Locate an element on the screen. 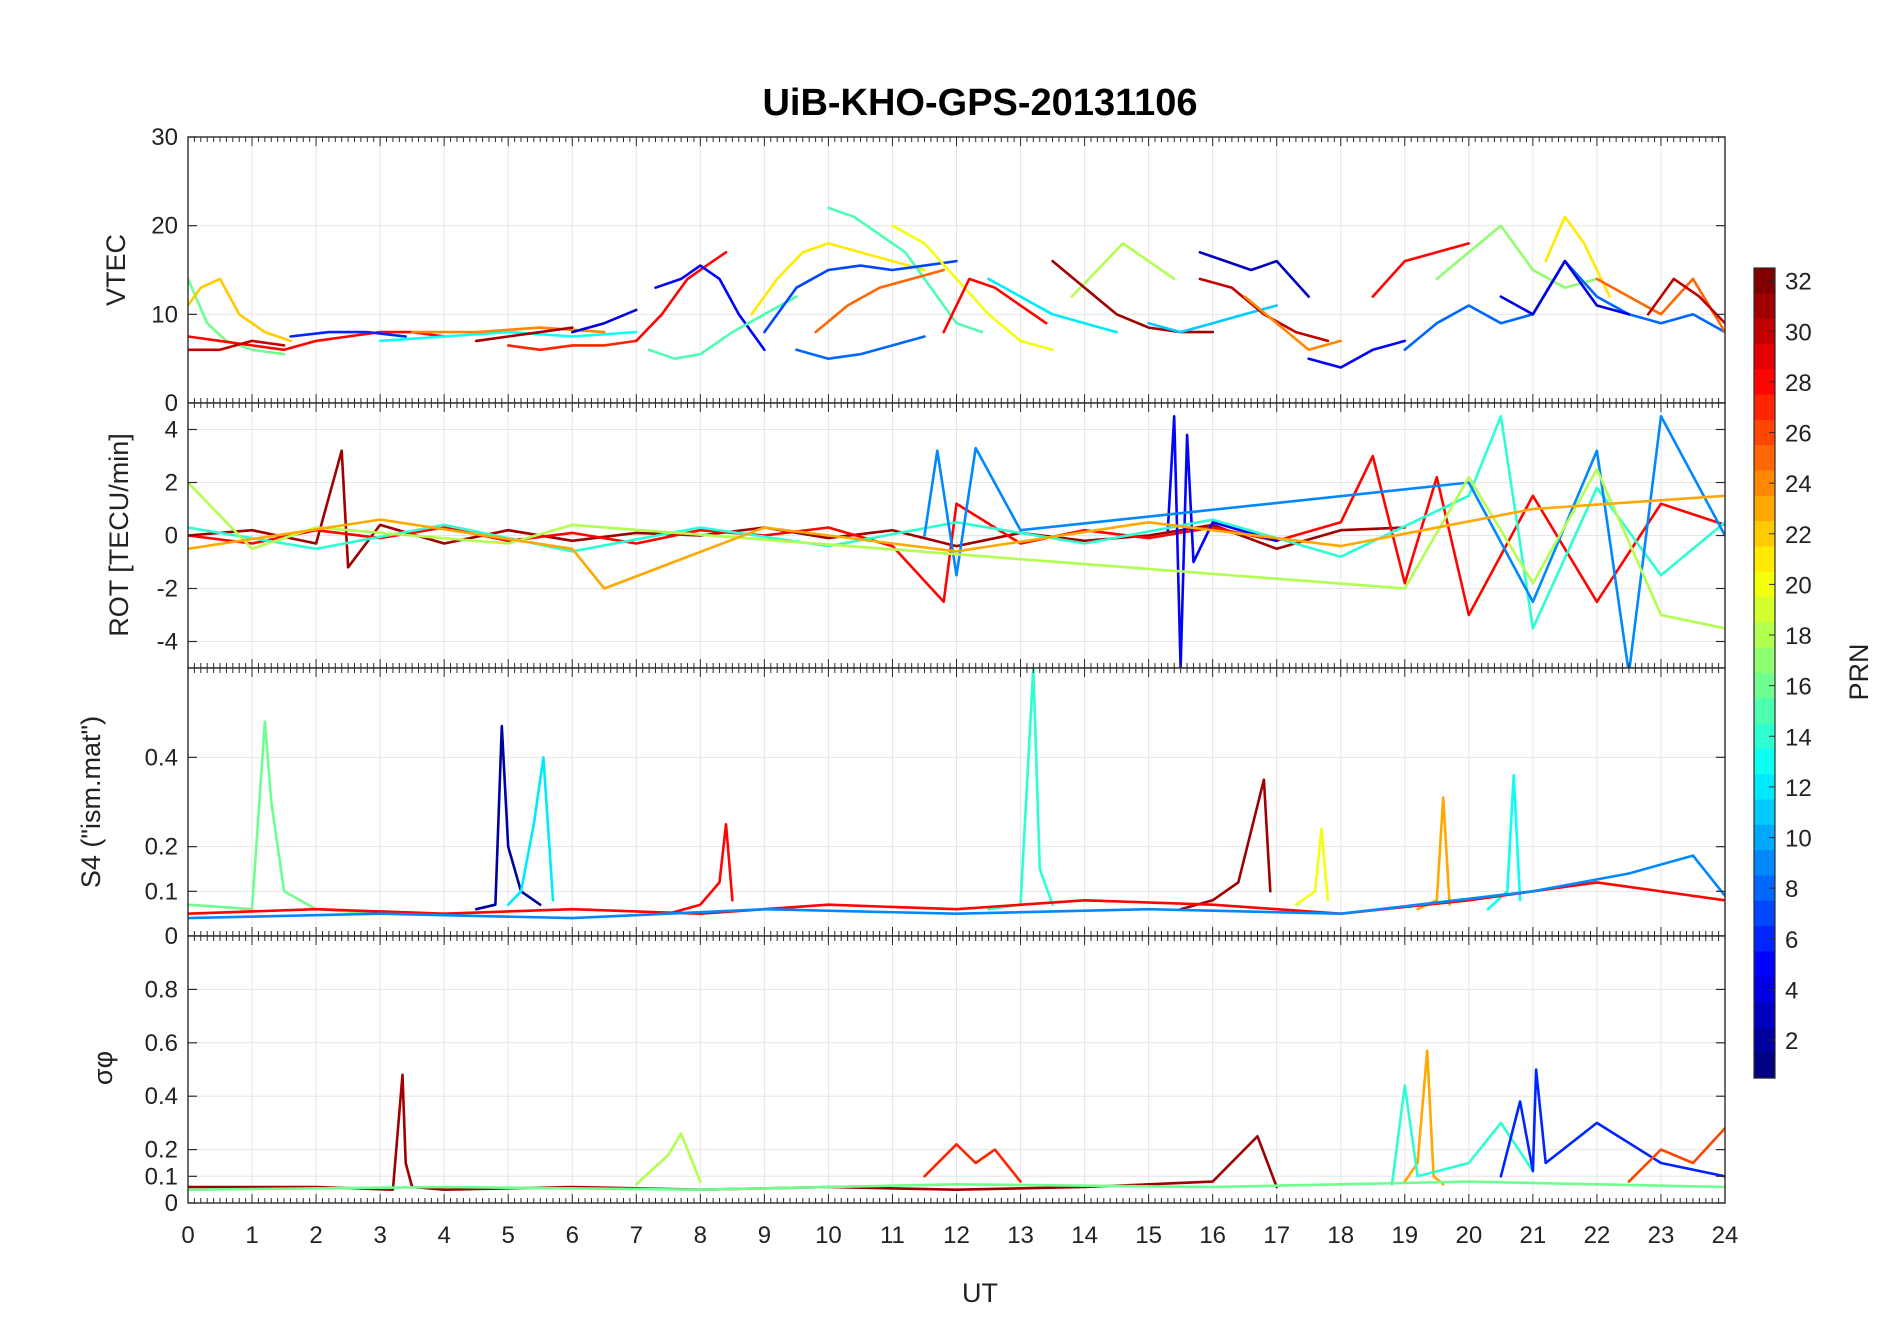 Image resolution: width=1902 pixels, height=1330 pixels. y-tick-label: 10 is located at coordinates (164, 314).